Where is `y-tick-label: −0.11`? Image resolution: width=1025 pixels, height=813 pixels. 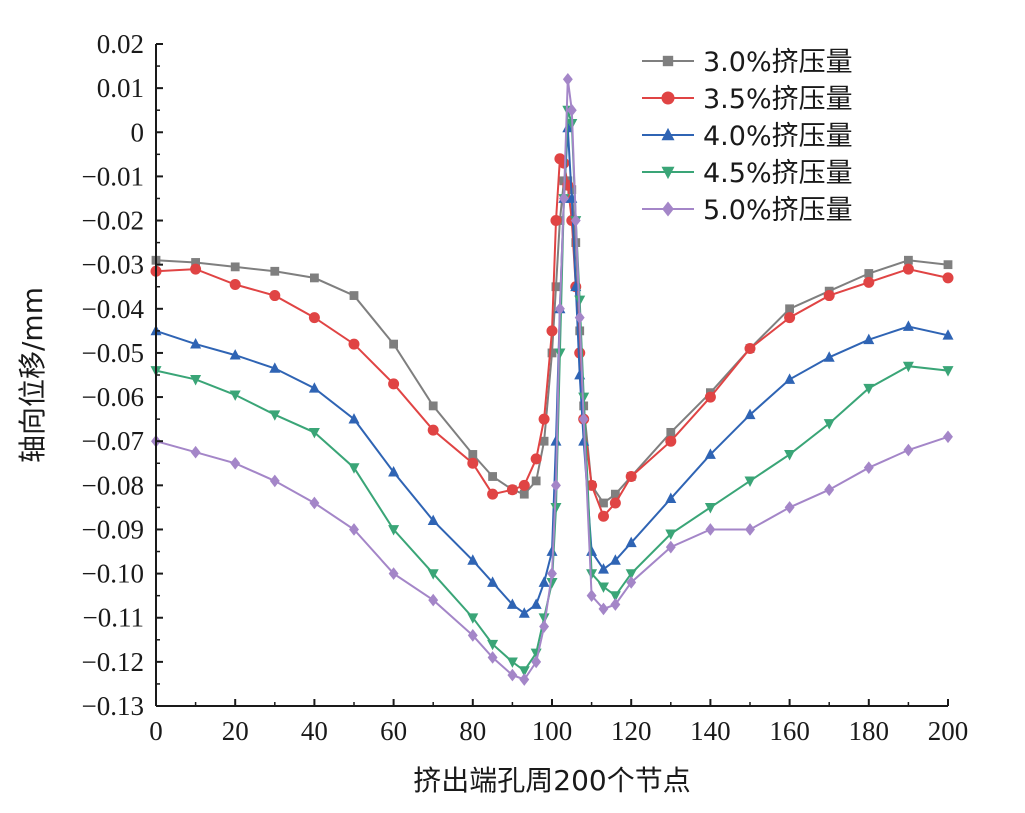
y-tick-label: −0.11 is located at coordinates (113, 618).